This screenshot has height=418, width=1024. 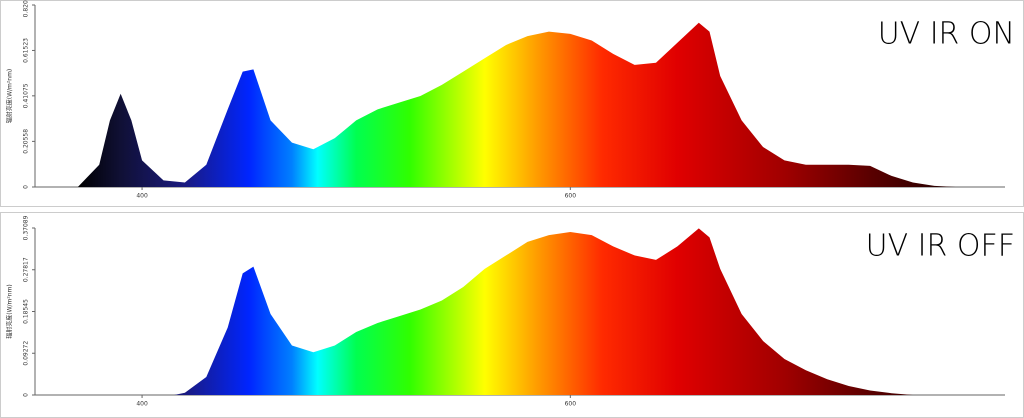 I want to click on y-tick-label: 0.61523, so click(x=26, y=50).